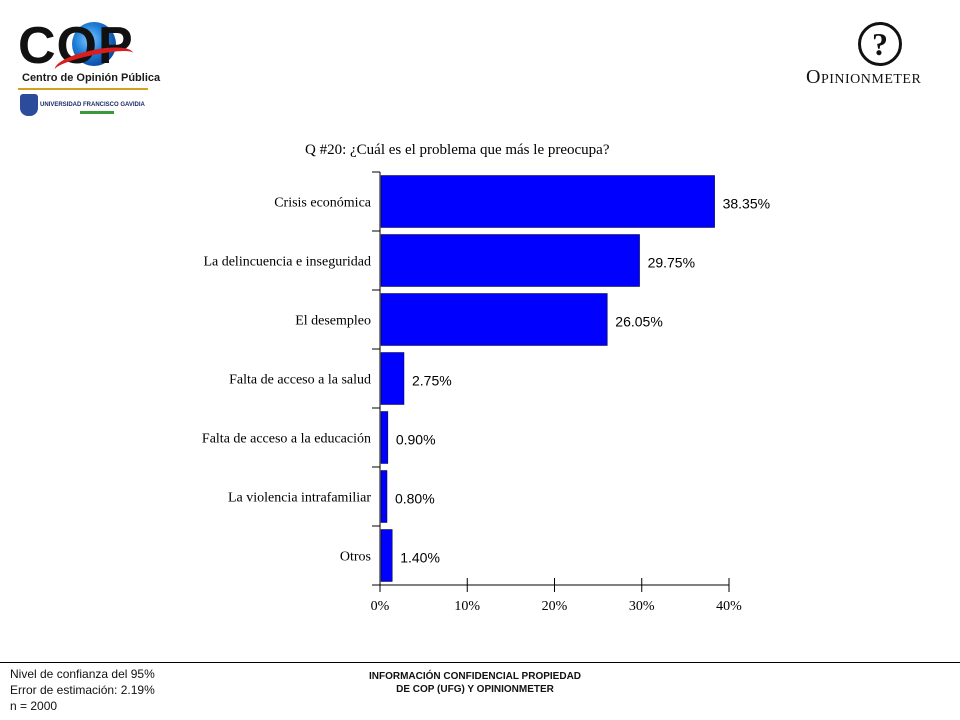 Image resolution: width=960 pixels, height=720 pixels. I want to click on opinionmeter-word: Opinionmeter, so click(864, 77).